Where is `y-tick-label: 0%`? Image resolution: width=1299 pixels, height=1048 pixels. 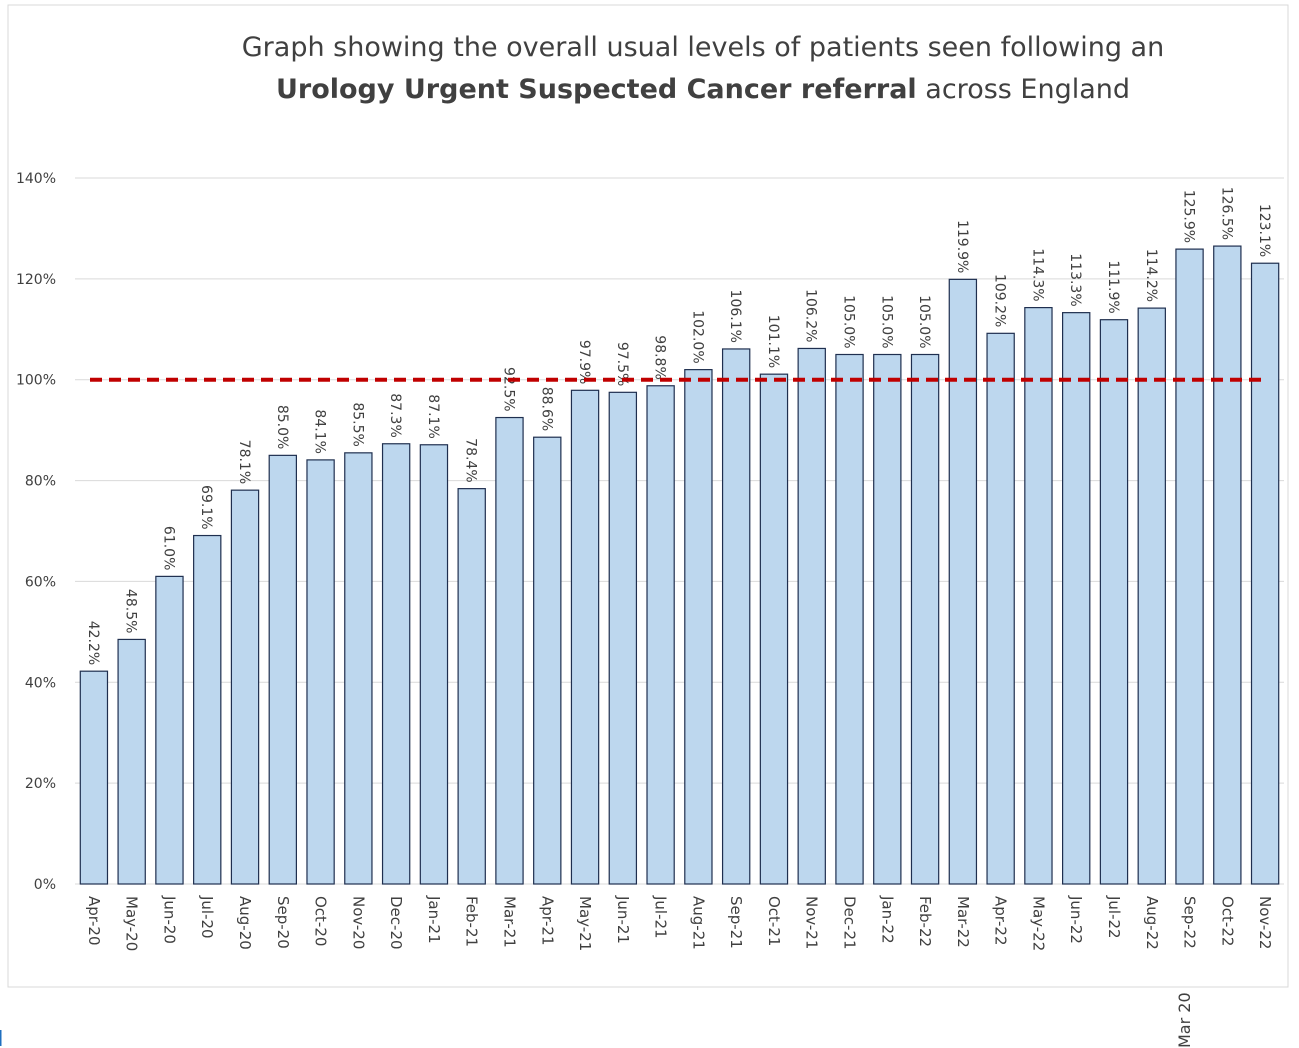
y-tick-label: 0% is located at coordinates (45, 885).